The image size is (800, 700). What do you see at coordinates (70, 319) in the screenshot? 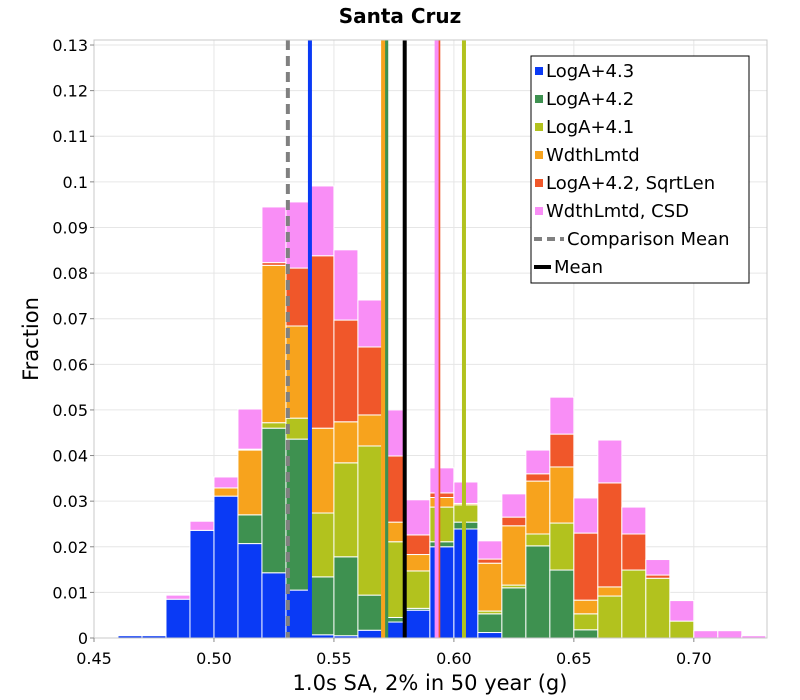
I see `y-tick-label: 0.07` at bounding box center [70, 319].